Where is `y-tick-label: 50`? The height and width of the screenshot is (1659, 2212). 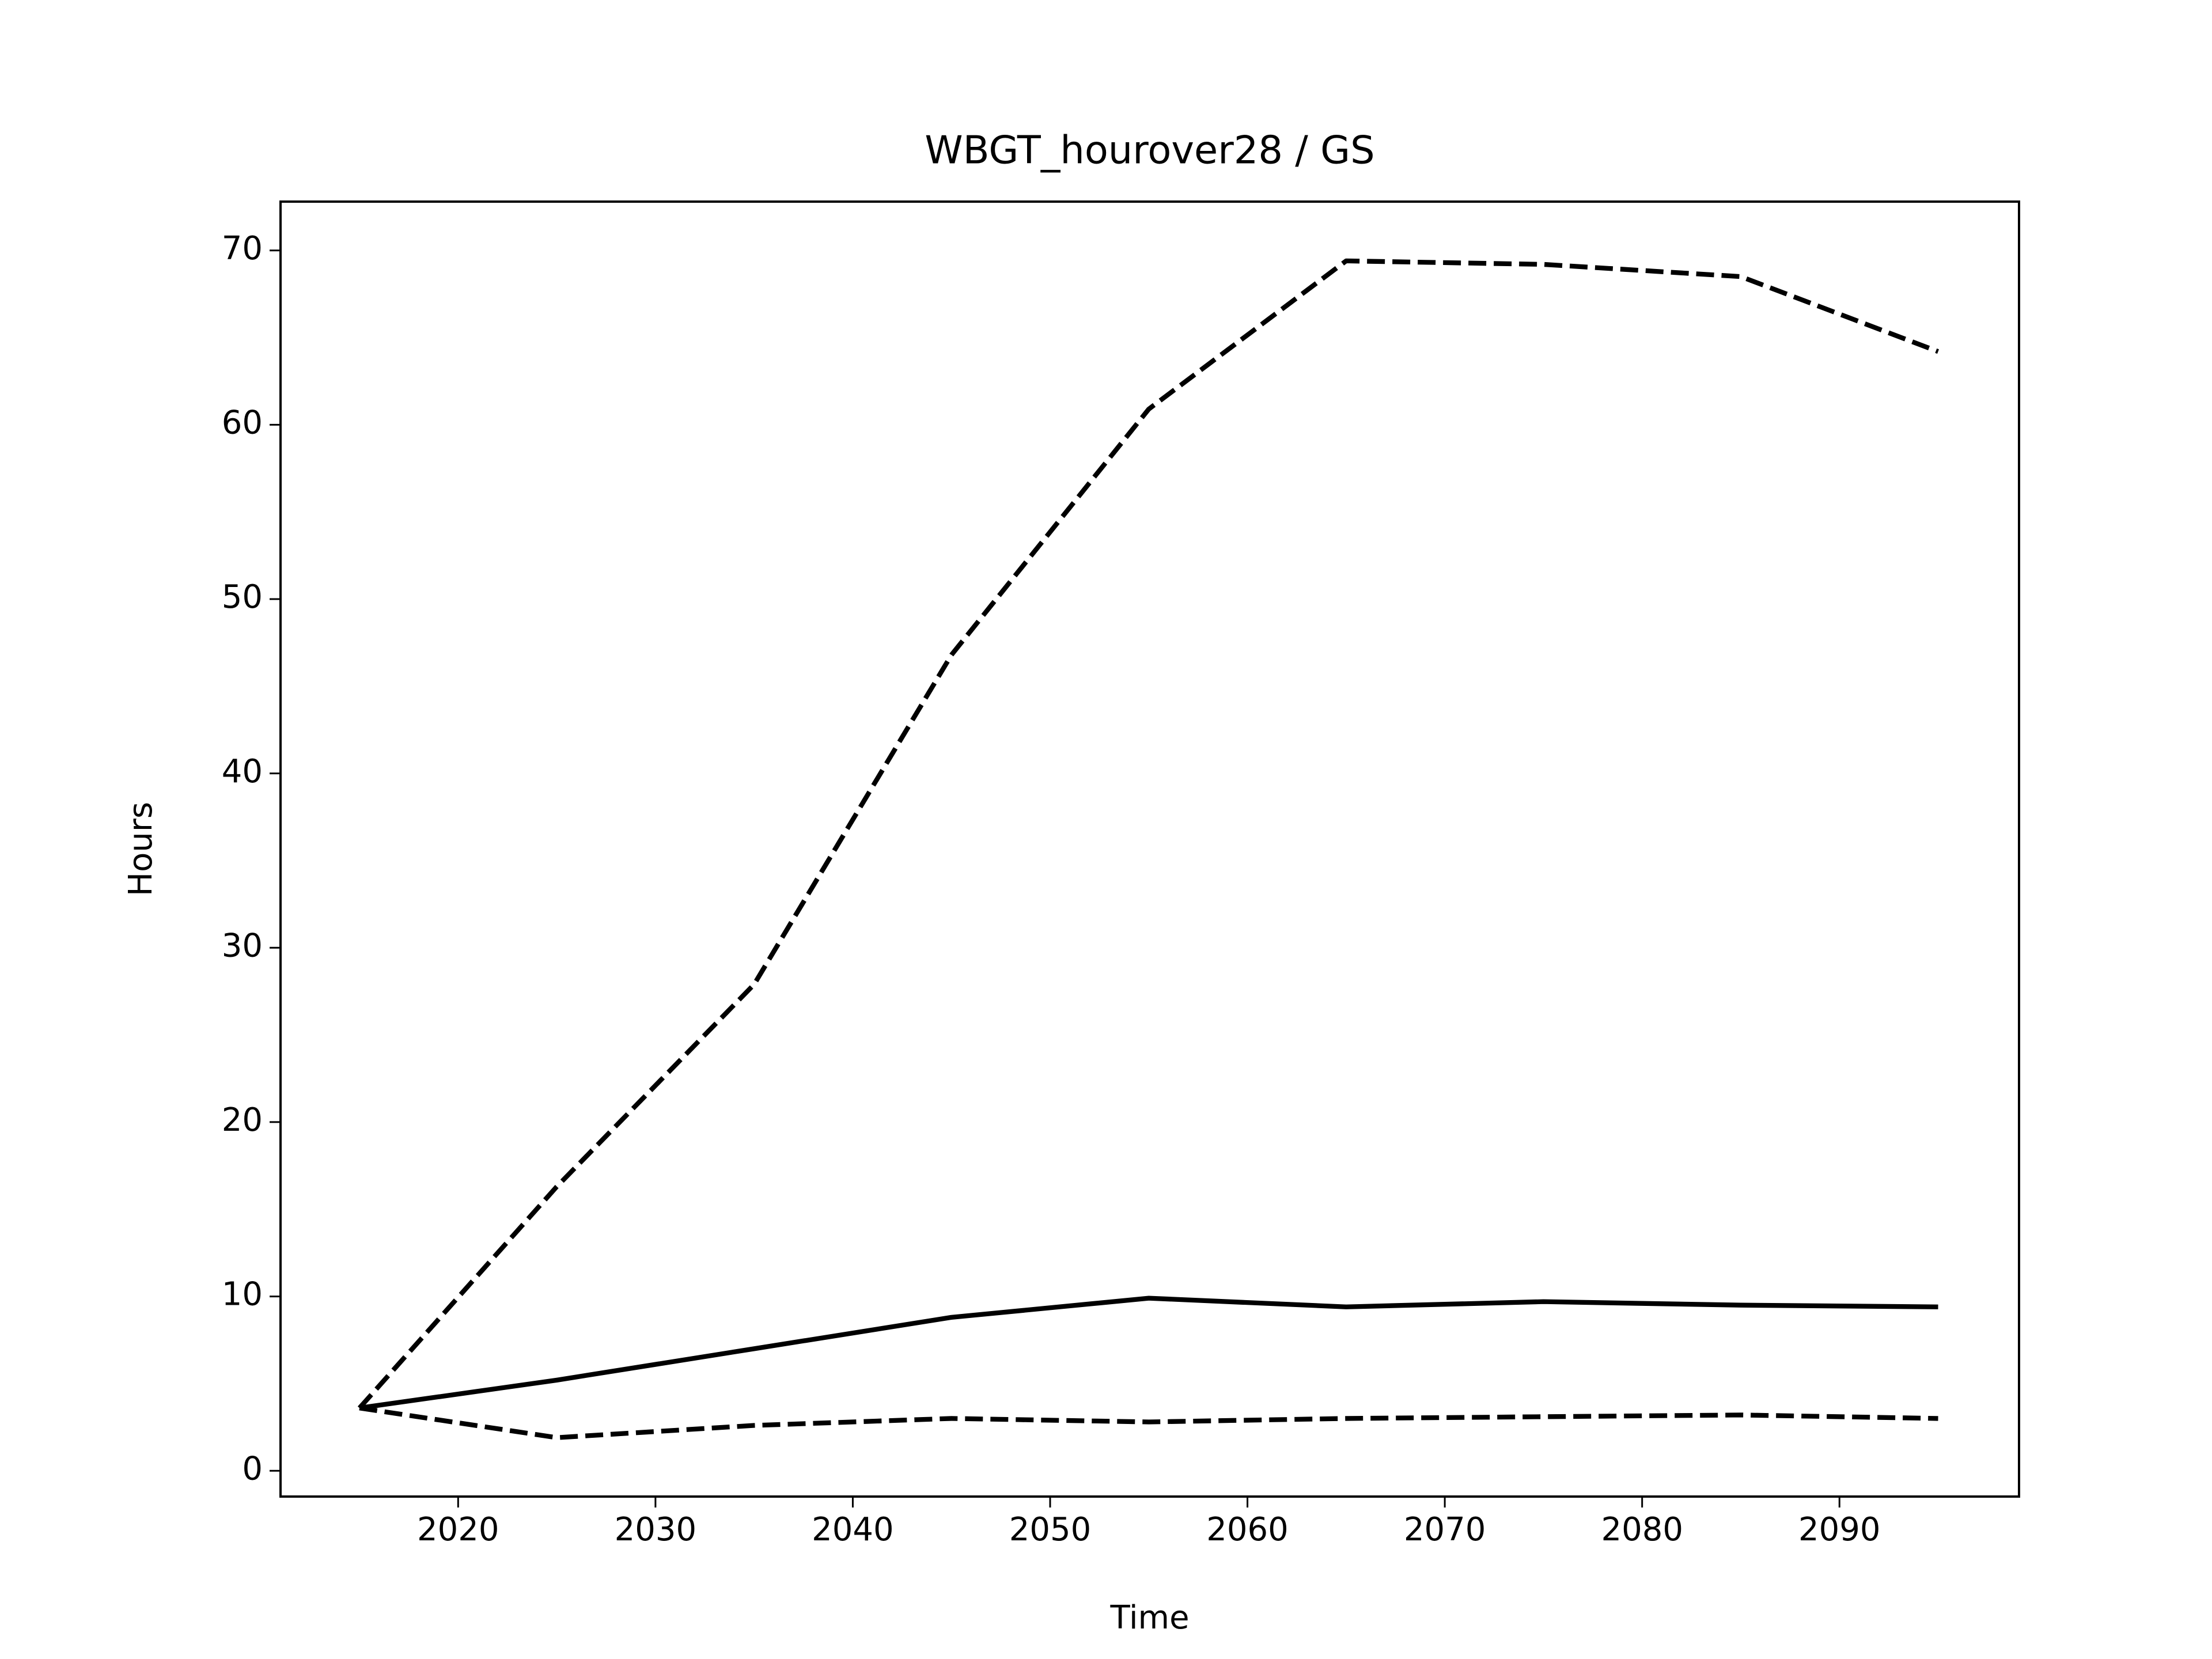
y-tick-label: 50 is located at coordinates (242, 597).